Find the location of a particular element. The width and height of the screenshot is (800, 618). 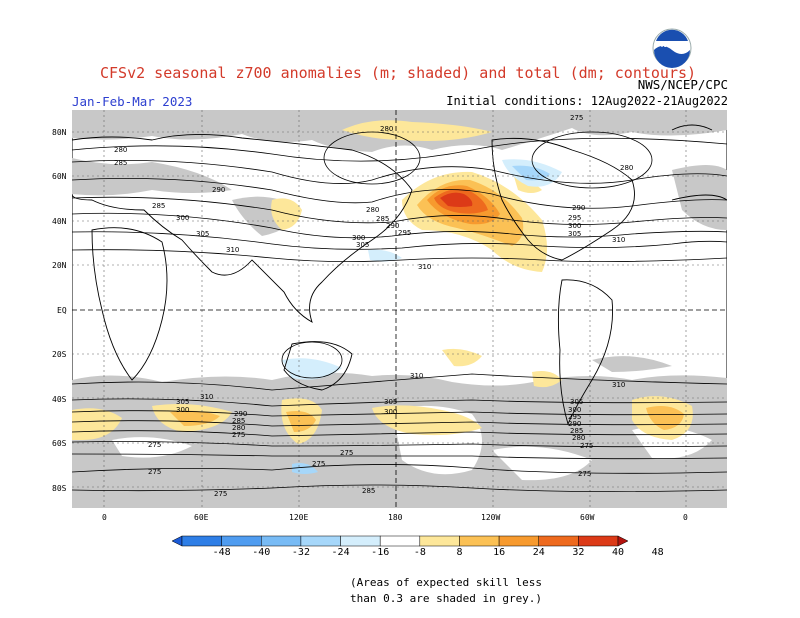

colorbar-label: -32 is located at coordinates (300, 552).